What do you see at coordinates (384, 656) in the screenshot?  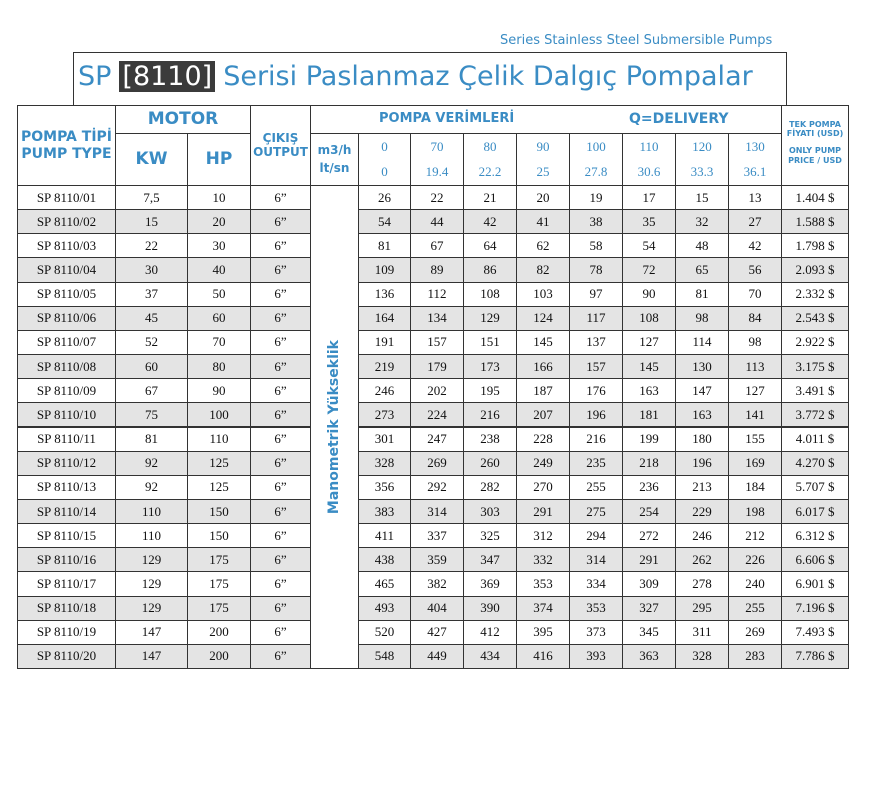 I see `value: 548` at bounding box center [384, 656].